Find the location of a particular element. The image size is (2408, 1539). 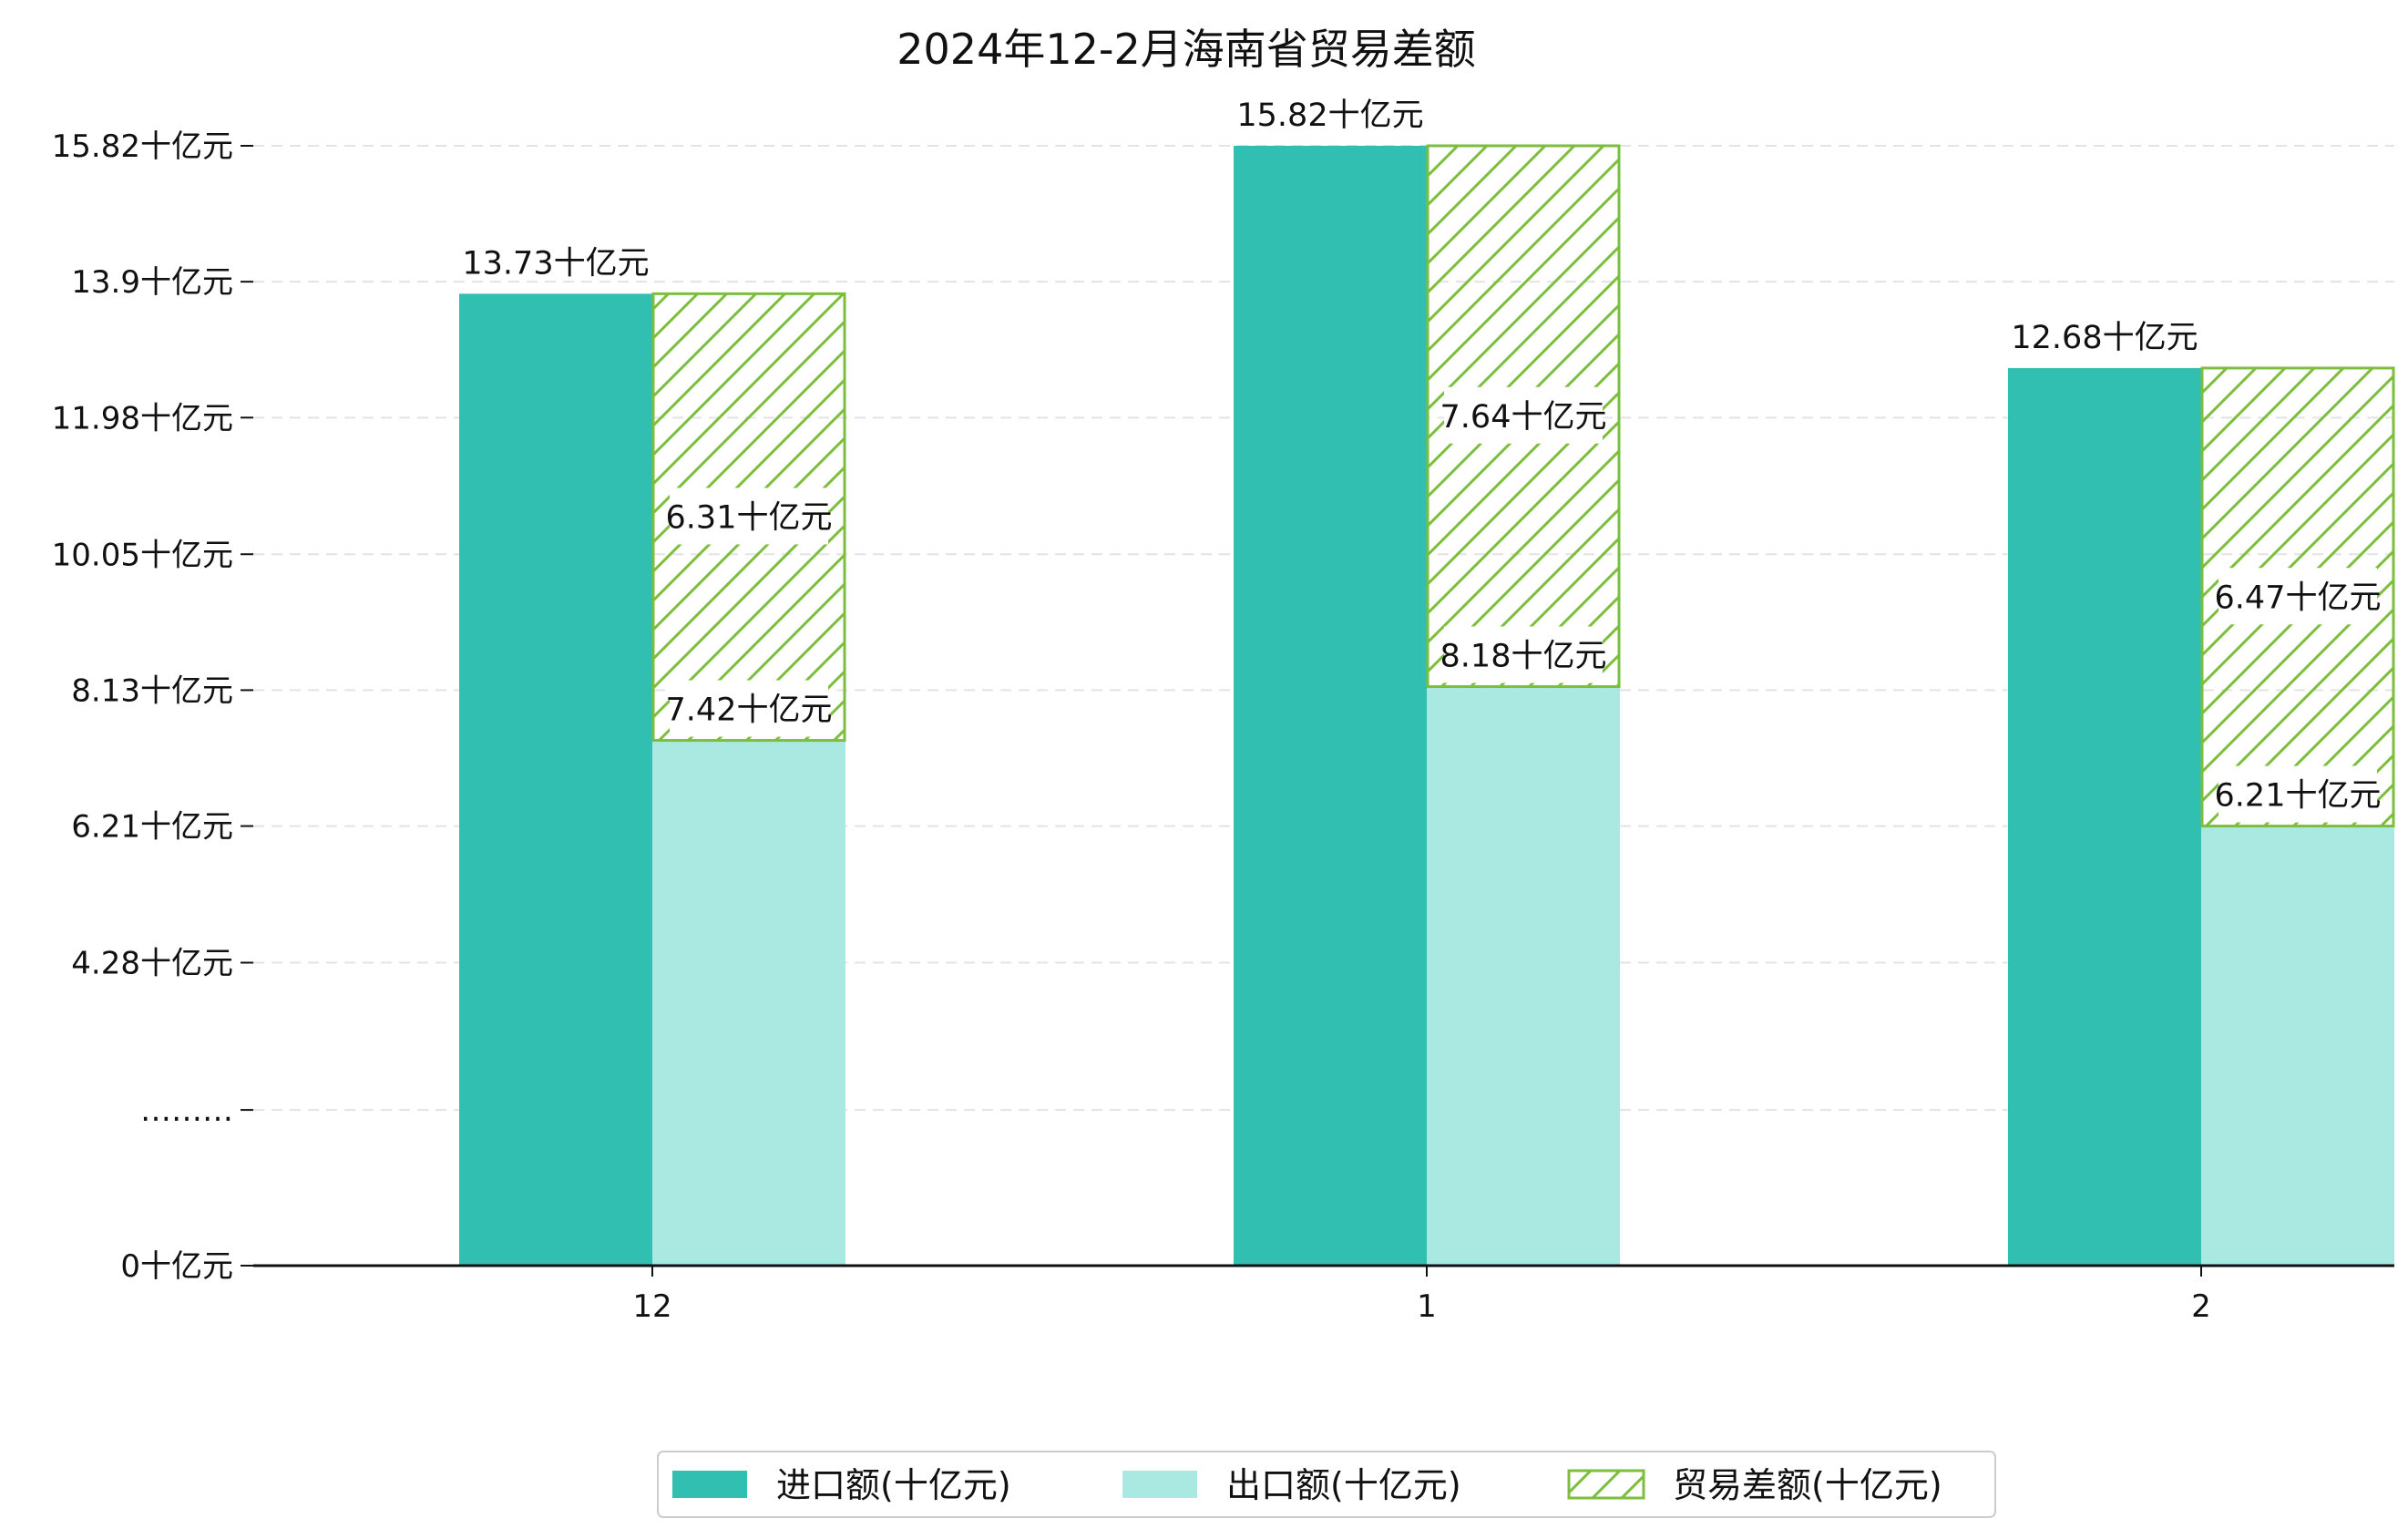

export-value-label: 6.21十亿元 is located at coordinates (2298, 794).